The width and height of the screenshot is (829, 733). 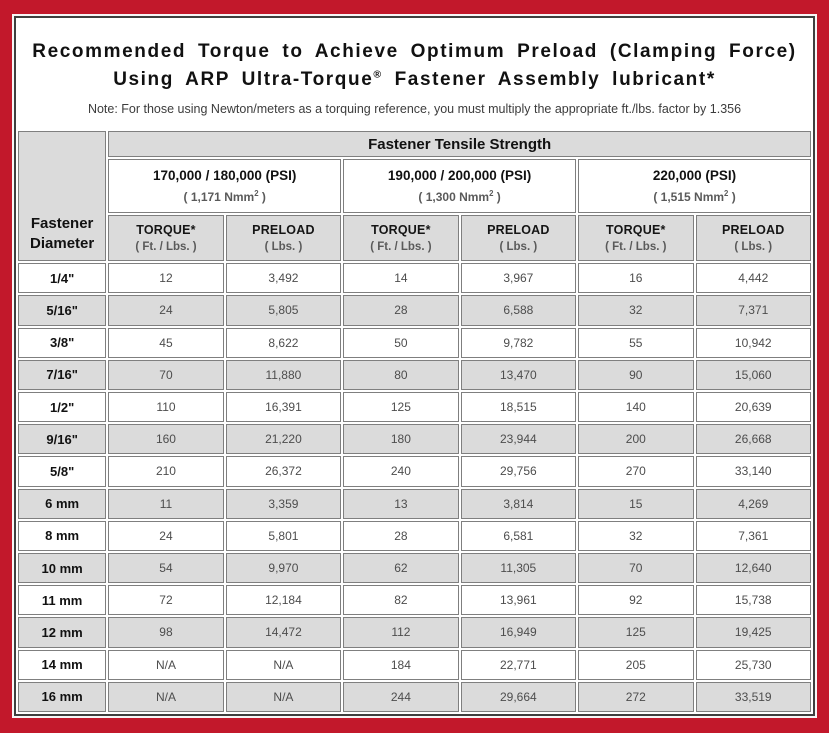 I want to click on table-row: 16 mm N/A N/A 244 29,664 272 33,519, so click(x=414, y=696).